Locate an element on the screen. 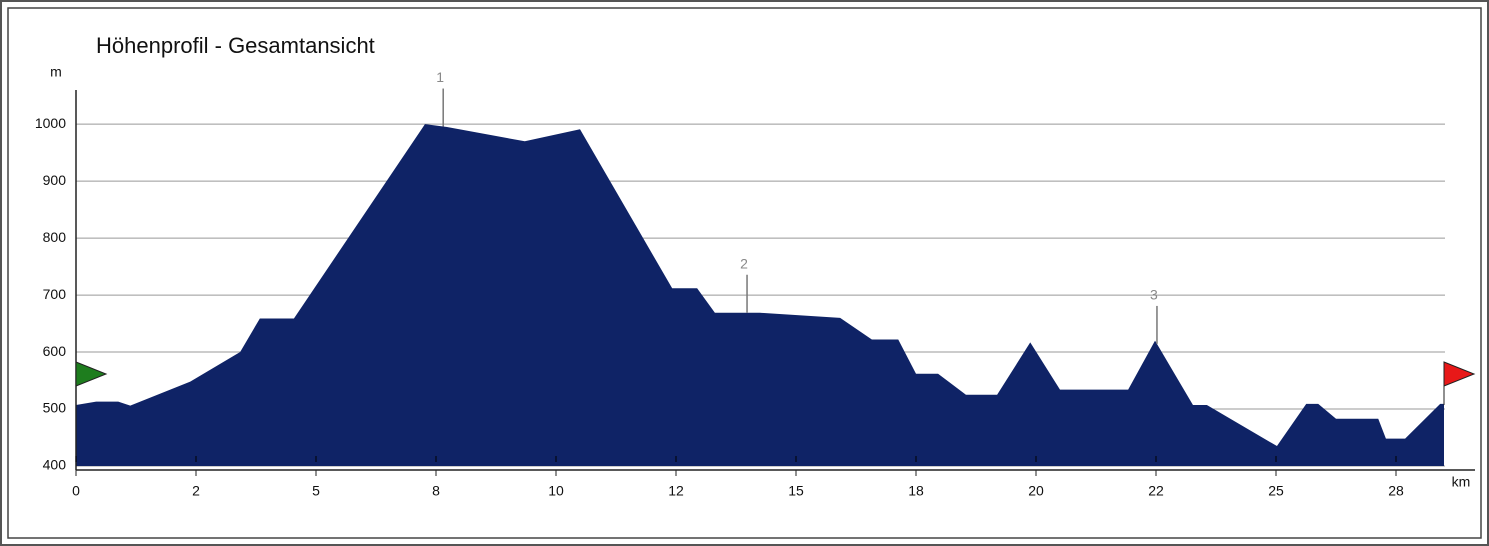 The width and height of the screenshot is (1489, 546). y-tick-label: 1000 is located at coordinates (50, 123).